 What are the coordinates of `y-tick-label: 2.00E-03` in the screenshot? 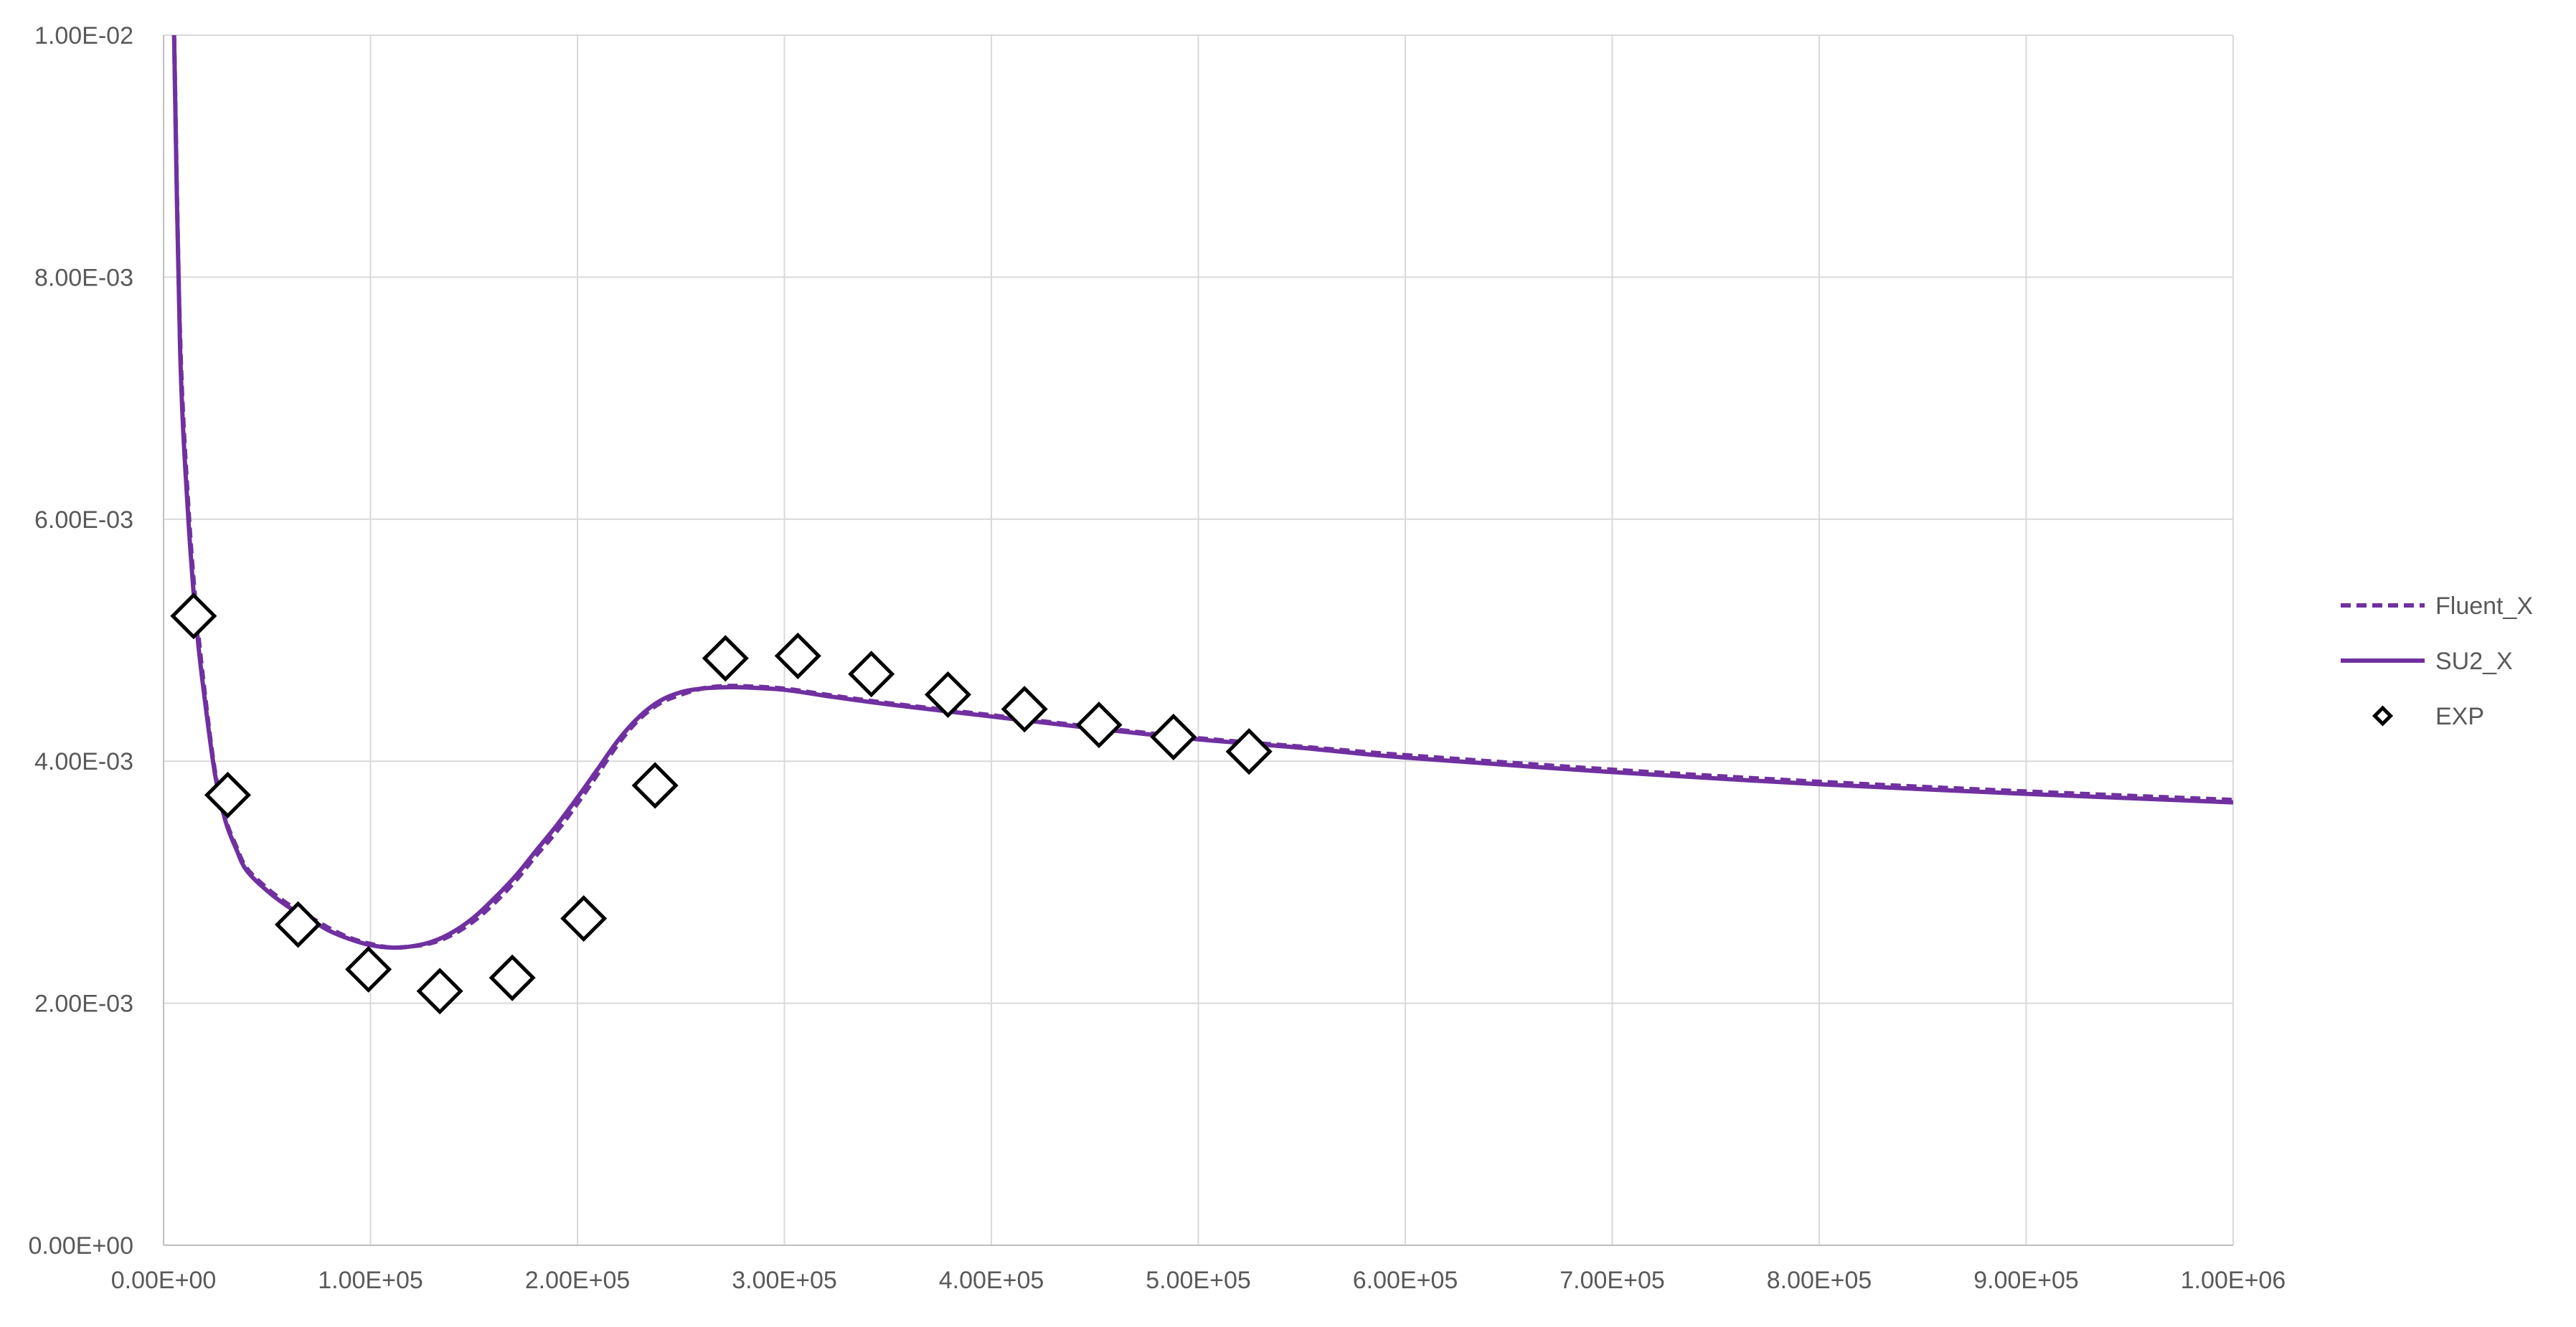 It's located at (83, 1005).